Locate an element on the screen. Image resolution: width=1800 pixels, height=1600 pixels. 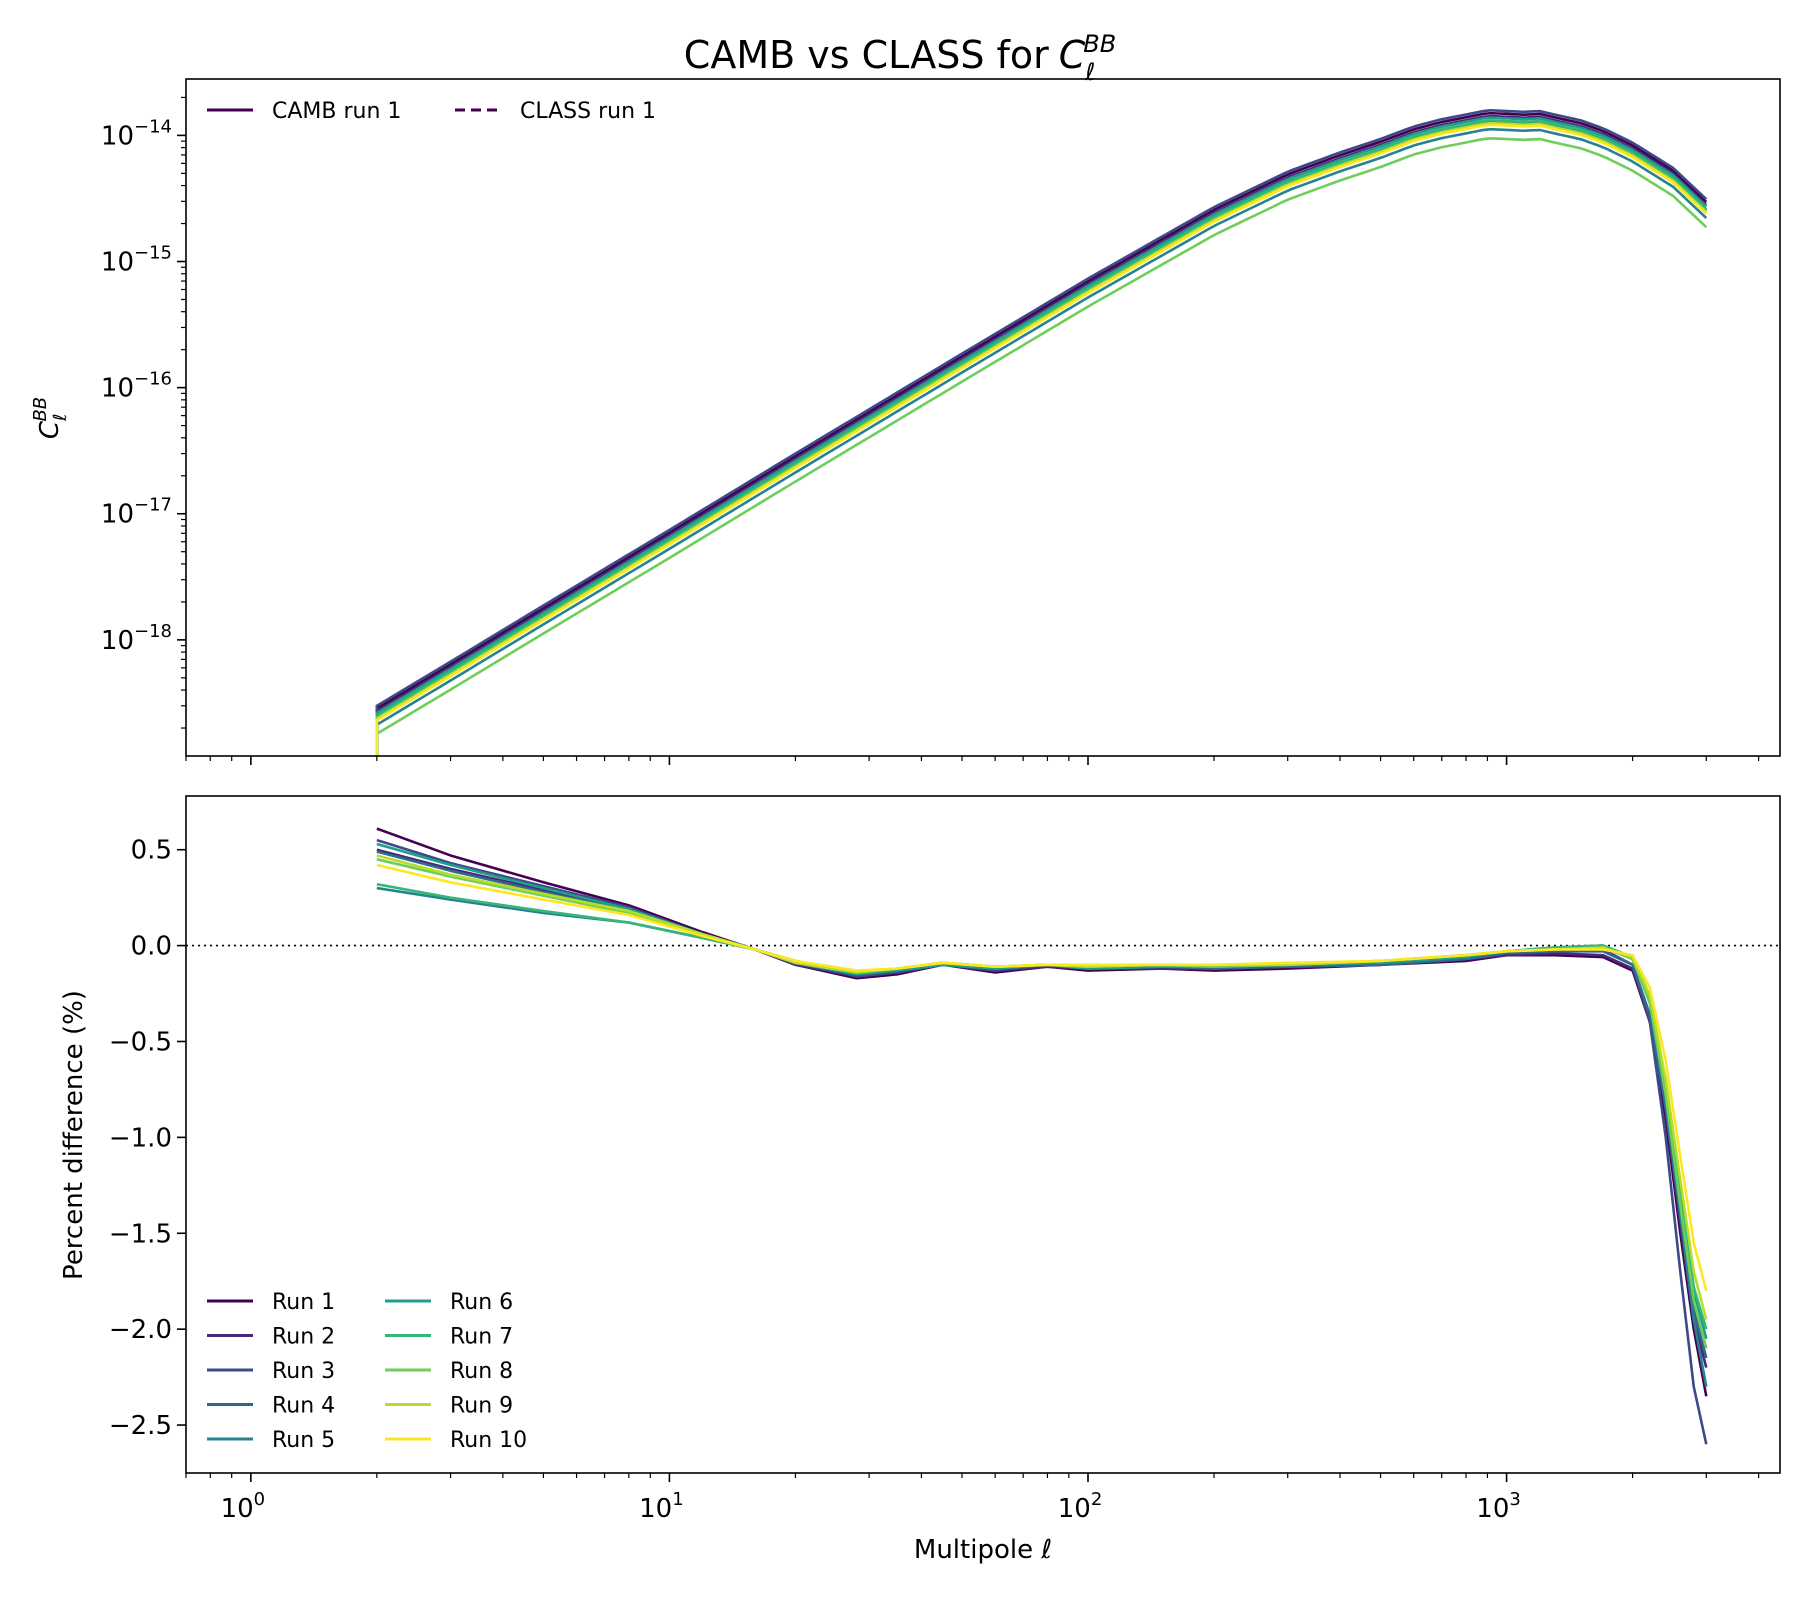
y-tick-label: 10−15 is located at coordinates (136, 260).